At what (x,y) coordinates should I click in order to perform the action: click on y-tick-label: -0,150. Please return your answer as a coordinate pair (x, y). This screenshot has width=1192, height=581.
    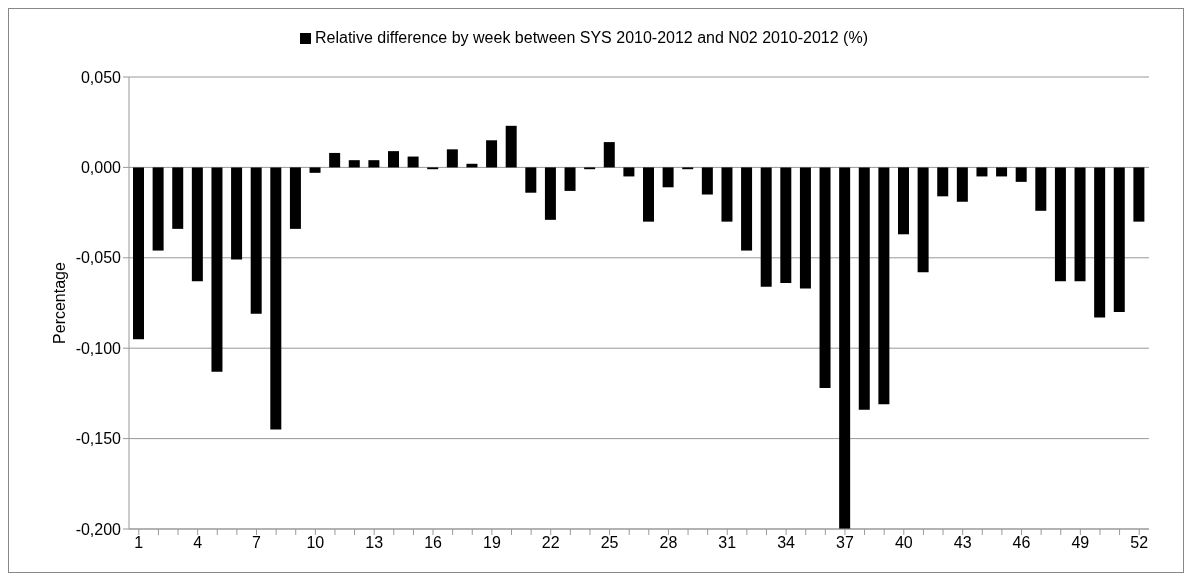
    Looking at the image, I should click on (98, 439).